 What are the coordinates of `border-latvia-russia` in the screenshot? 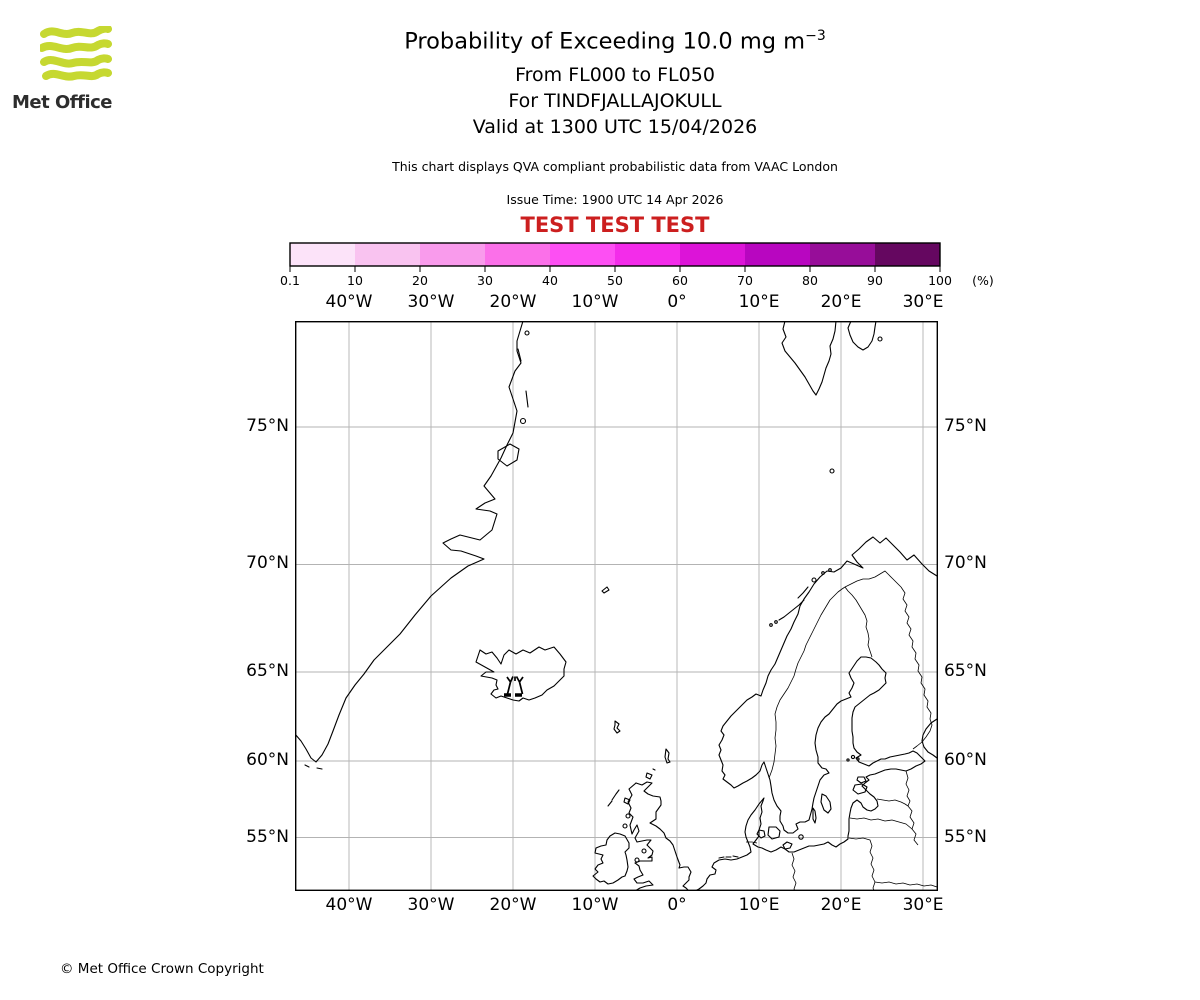 It's located at (913, 825).